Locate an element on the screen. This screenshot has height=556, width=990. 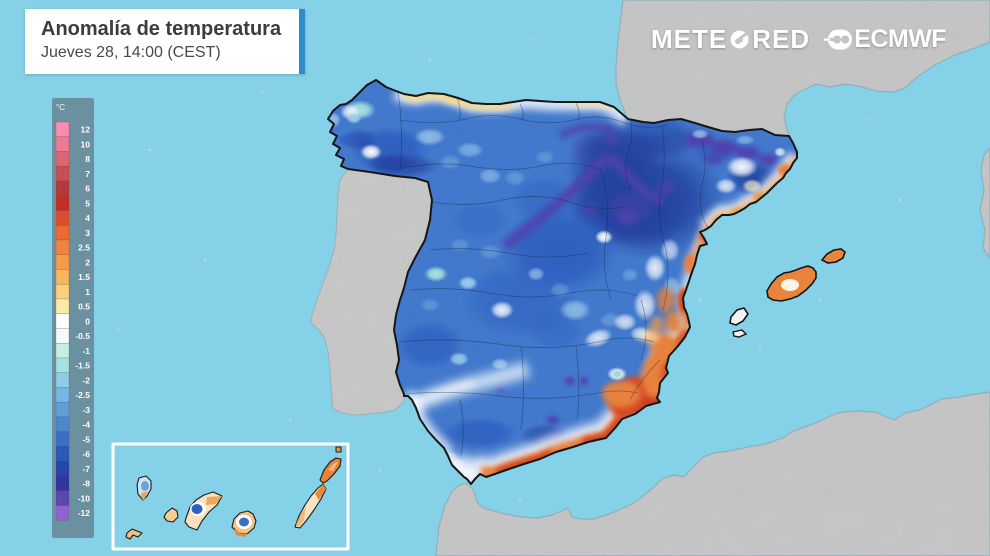
svg-text: -5 is located at coordinates (86, 439).